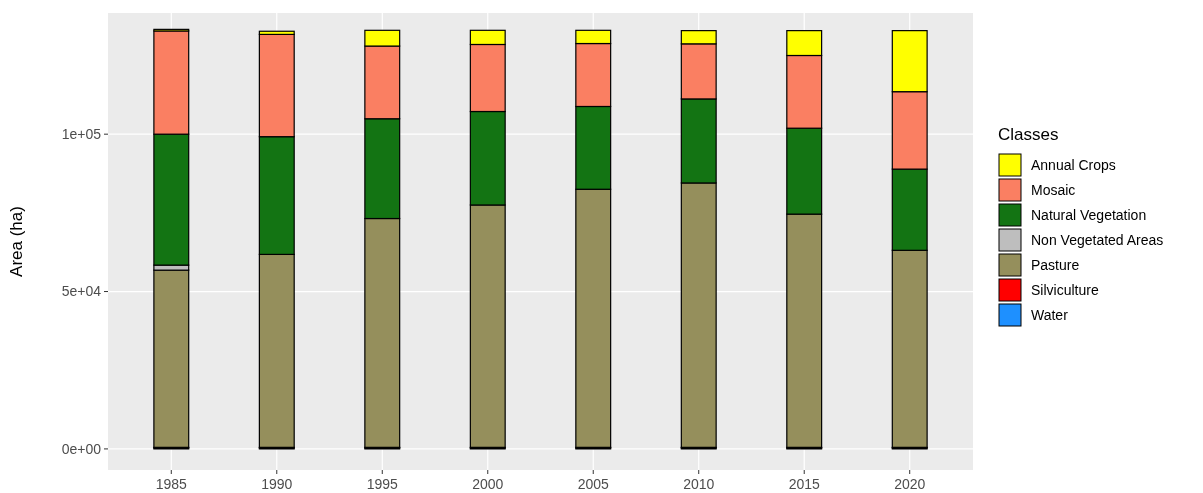 The height and width of the screenshot is (493, 1203). I want to click on legend-label: Annual Crops, so click(1073, 164).